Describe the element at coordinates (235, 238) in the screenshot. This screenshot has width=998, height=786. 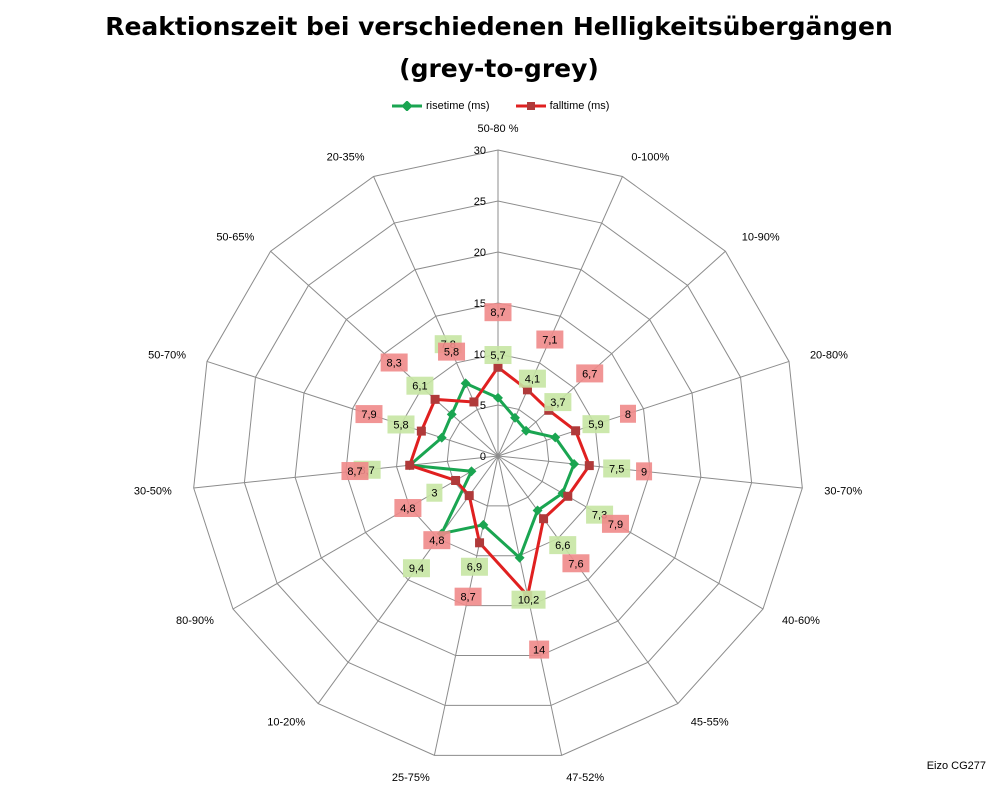
I see `category-label: 50-65%` at that location.